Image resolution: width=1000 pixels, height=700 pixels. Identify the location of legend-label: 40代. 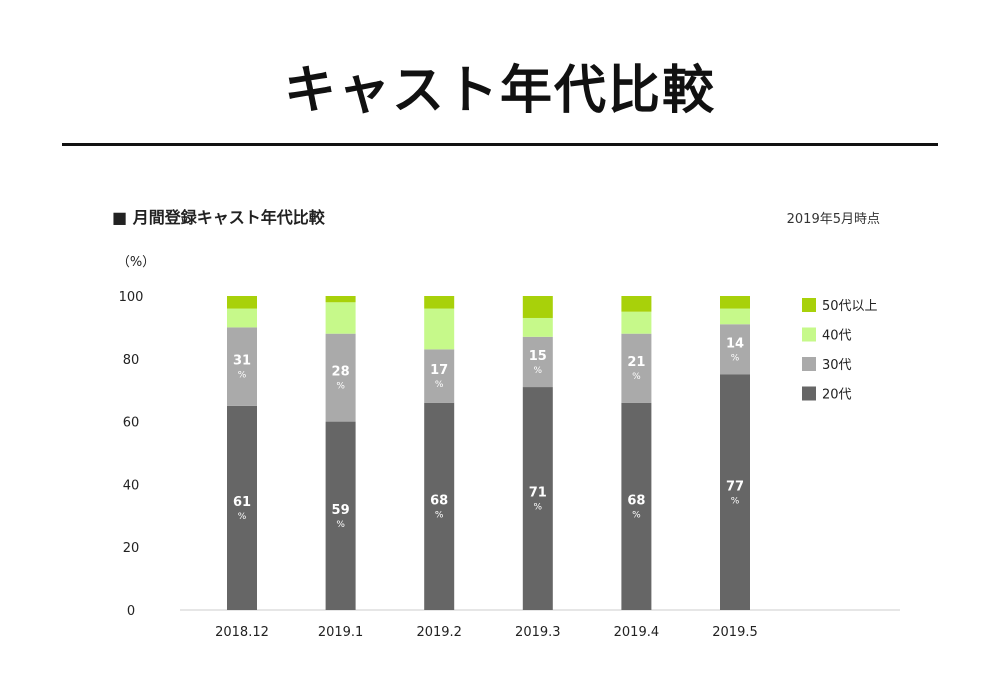
(837, 336).